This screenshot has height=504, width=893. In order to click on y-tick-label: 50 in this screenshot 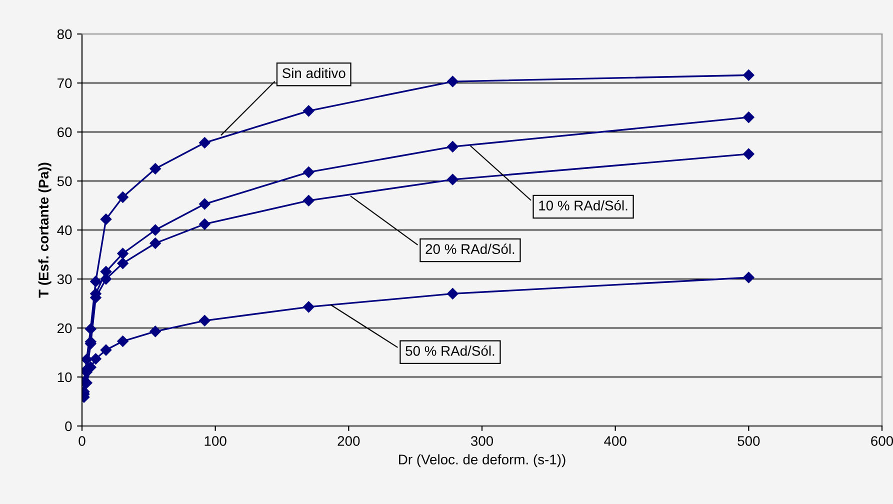, I will do `click(64, 181)`.